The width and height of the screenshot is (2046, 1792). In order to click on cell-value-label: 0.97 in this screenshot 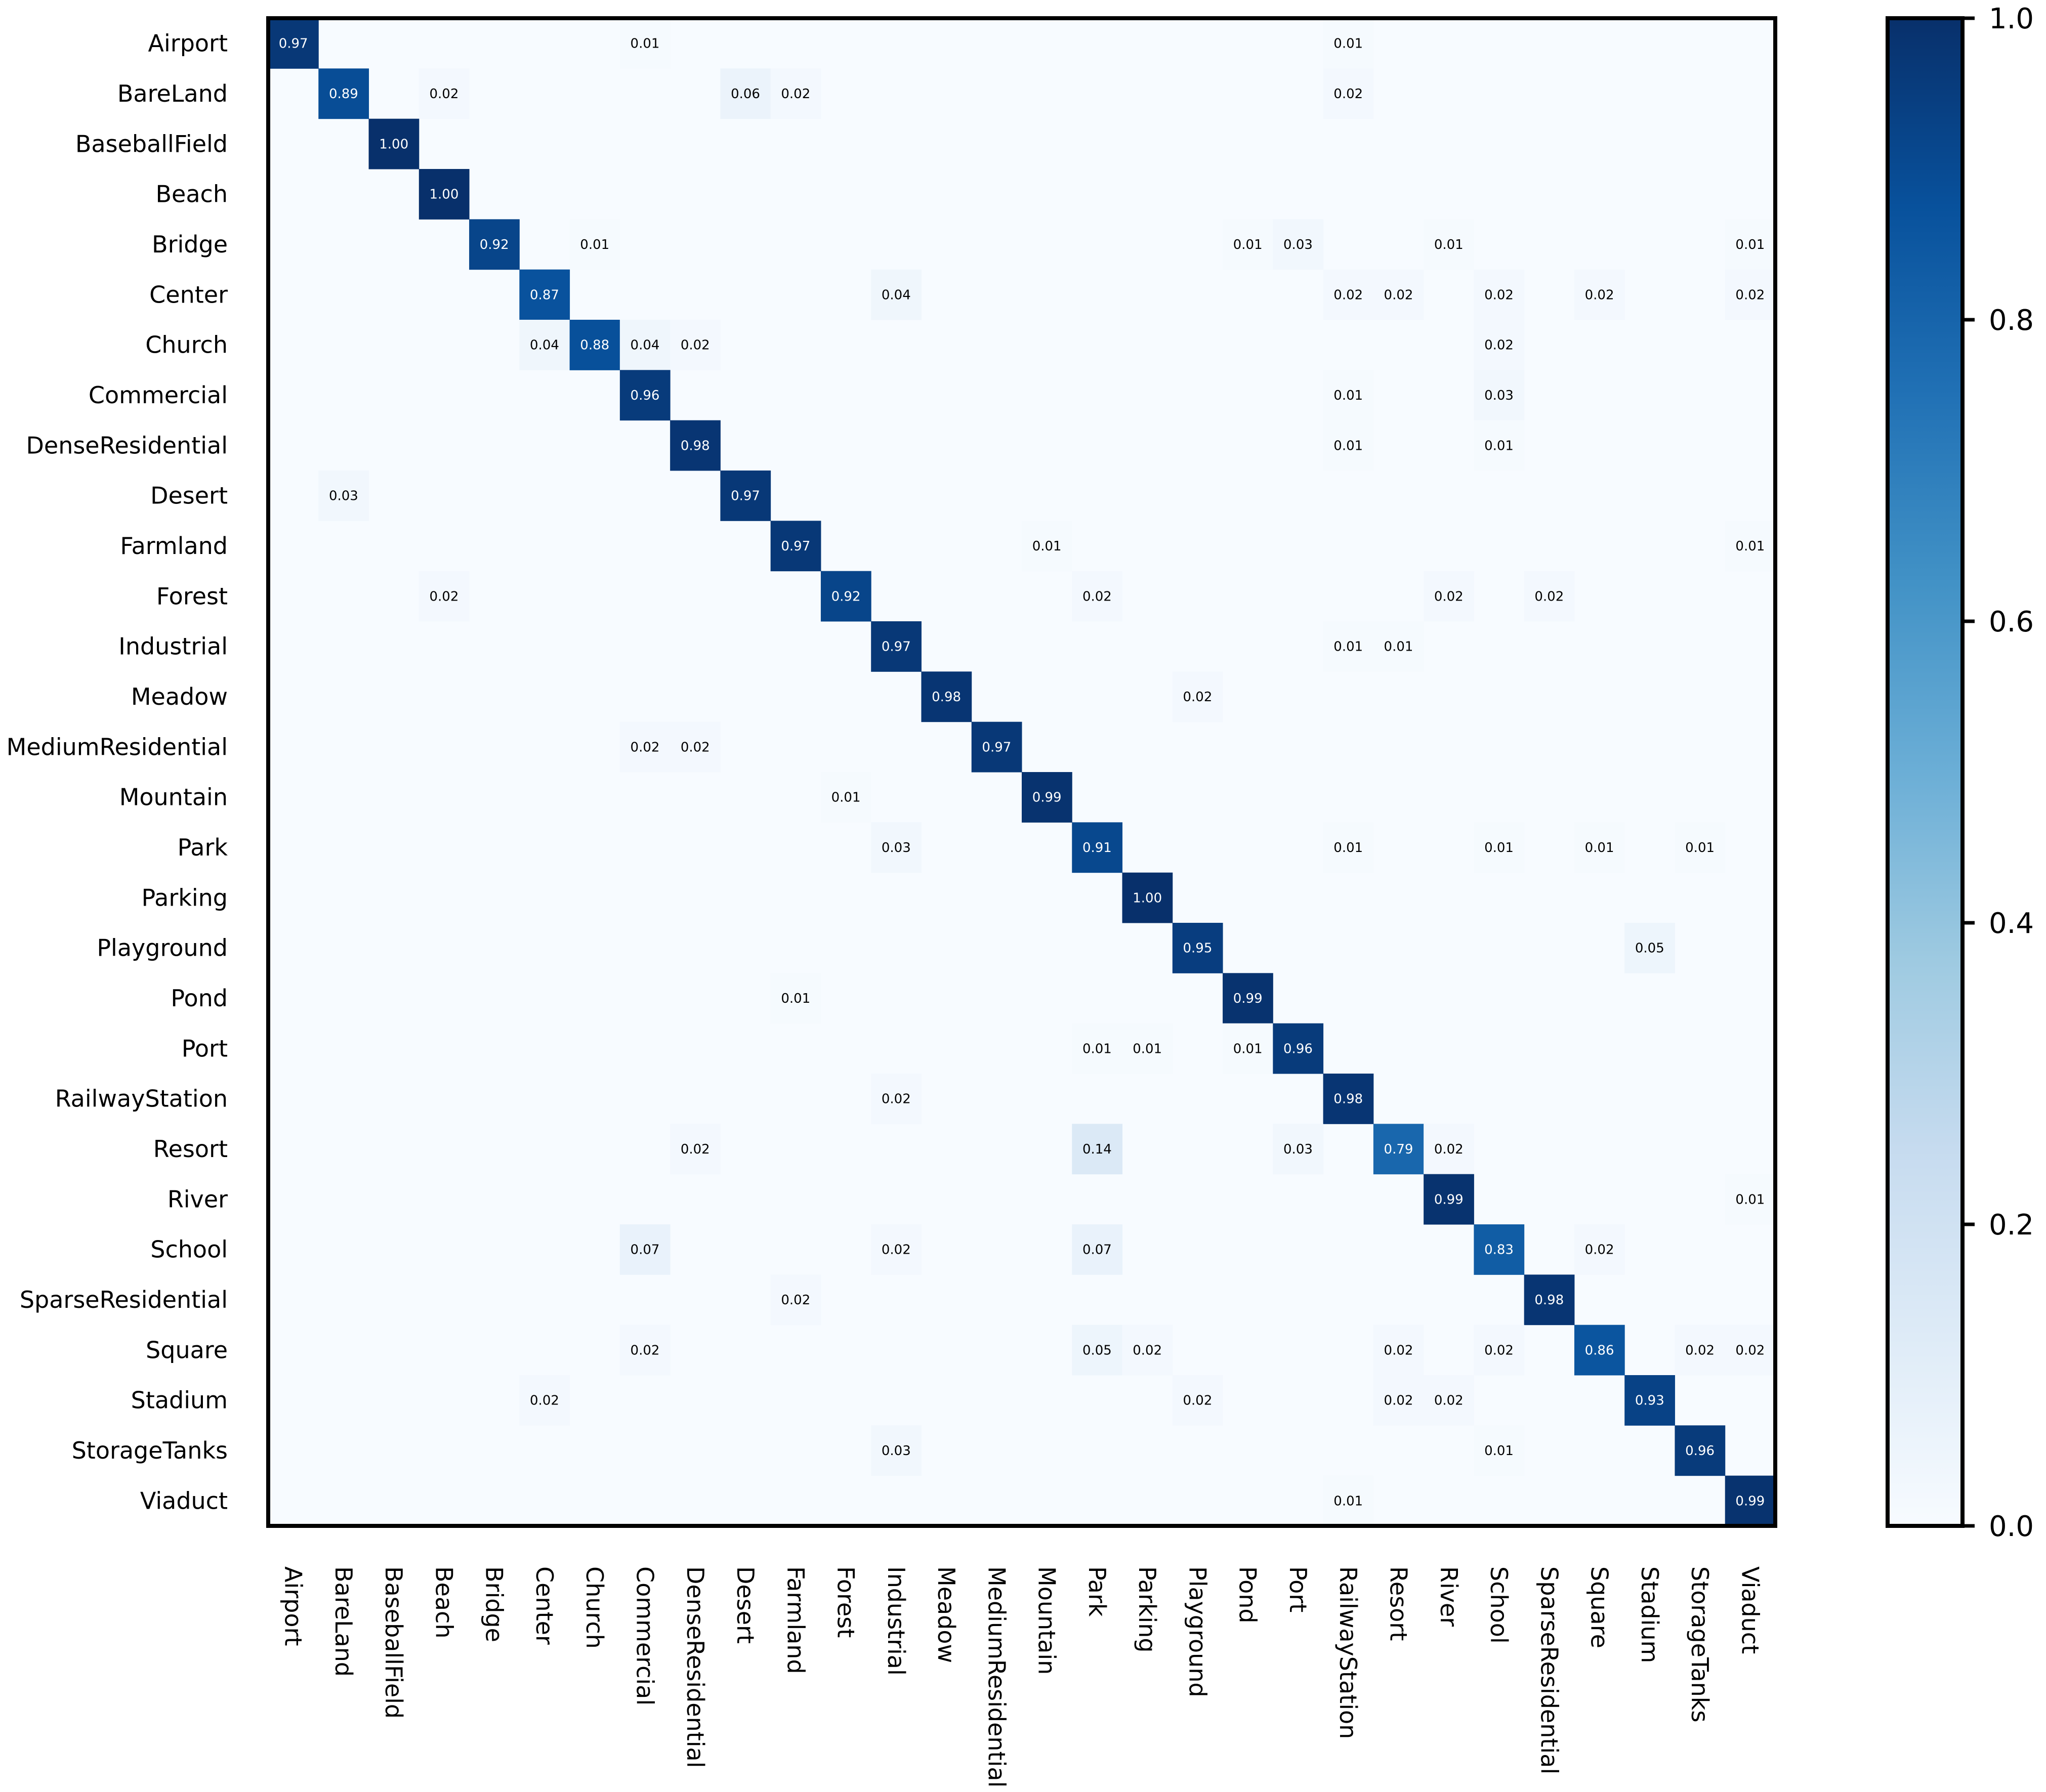, I will do `click(997, 747)`.